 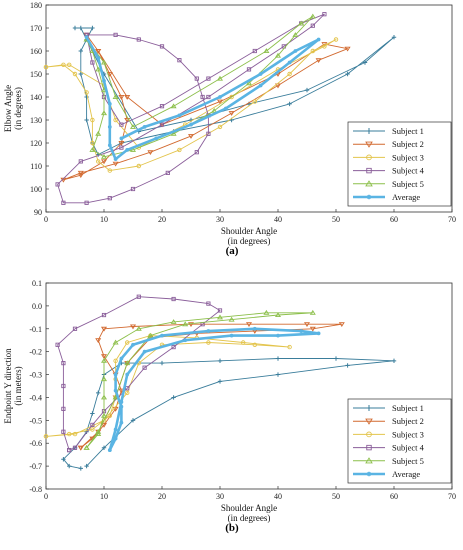 What do you see at coordinates (394, 496) in the screenshot?
I see `x-tick-label: 60` at bounding box center [394, 496].